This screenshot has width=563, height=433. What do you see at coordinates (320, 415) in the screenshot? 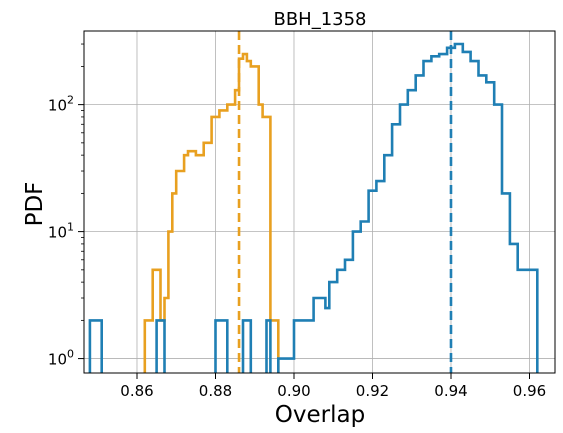
I see `x-axis-label: Overlap` at bounding box center [320, 415].